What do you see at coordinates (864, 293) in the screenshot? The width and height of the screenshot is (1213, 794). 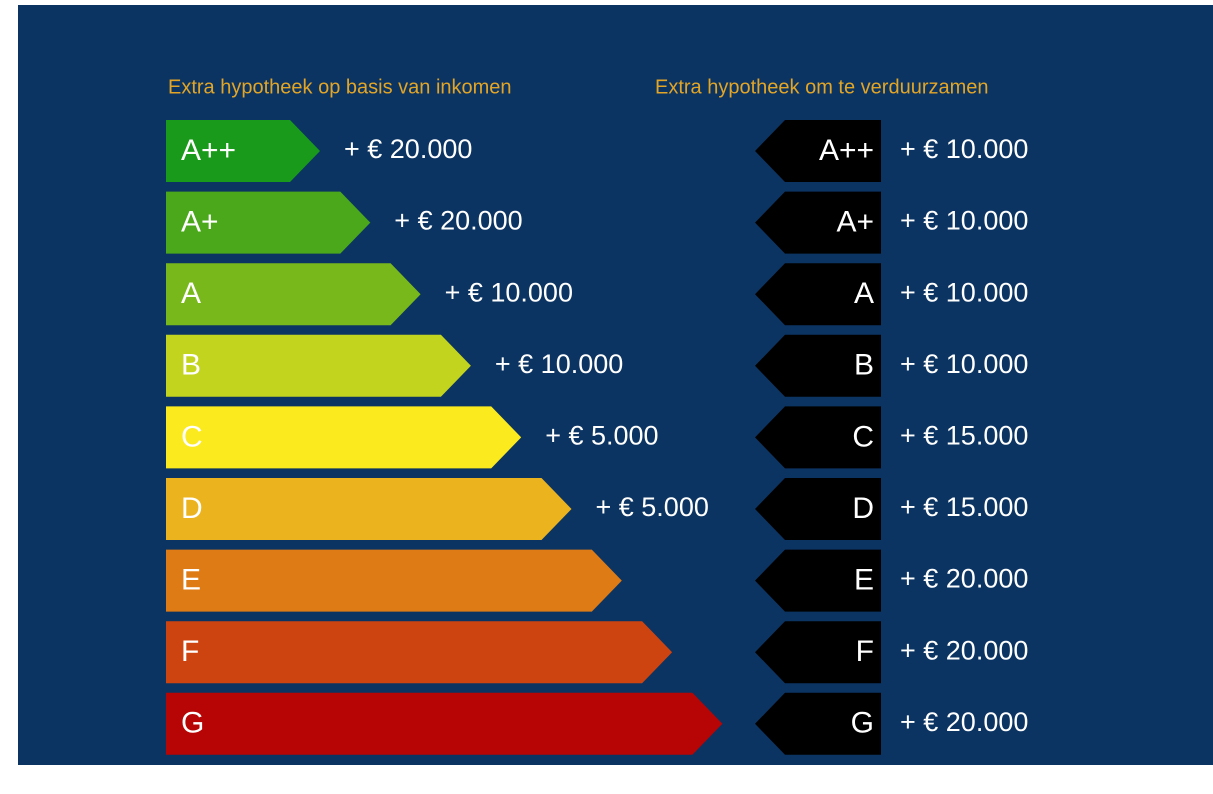 I see `sustain-class: A` at bounding box center [864, 293].